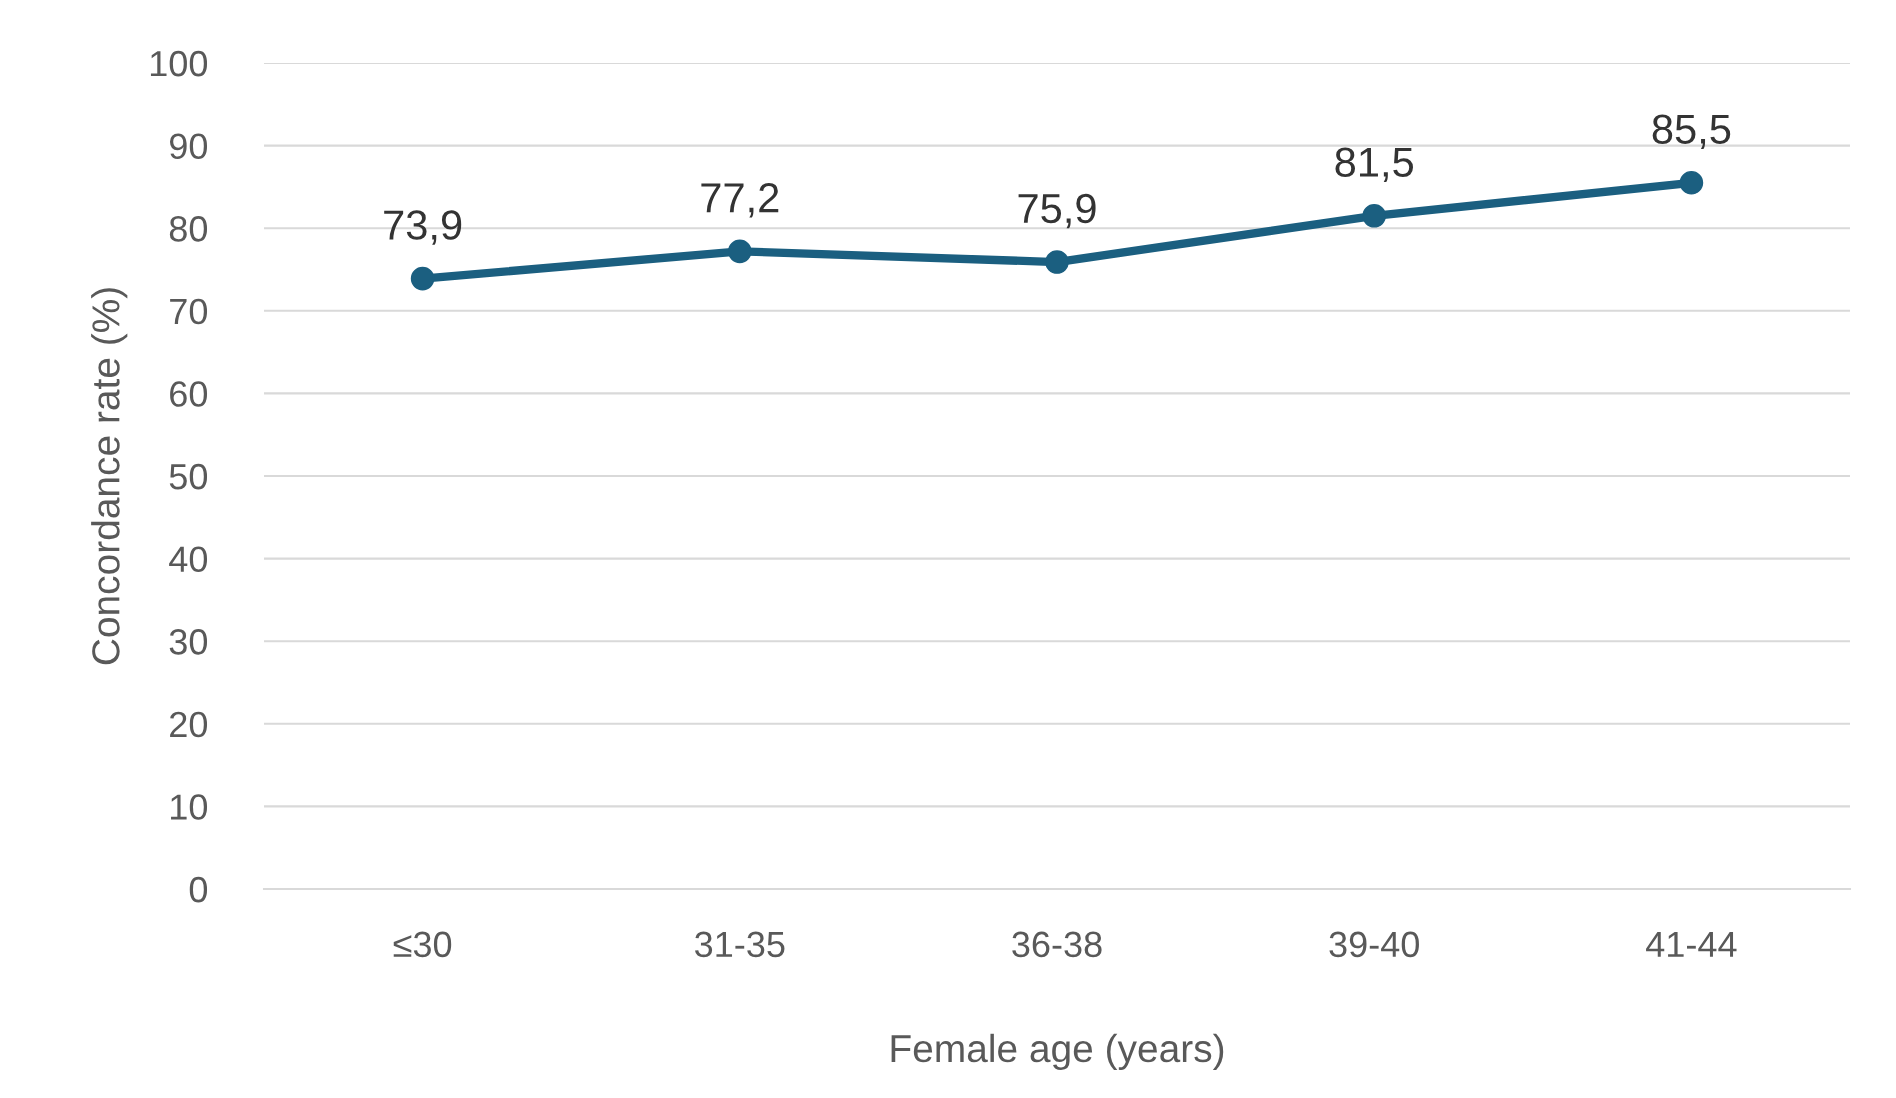  Describe the element at coordinates (189, 394) in the screenshot. I see `y-tick-label: 60` at that location.